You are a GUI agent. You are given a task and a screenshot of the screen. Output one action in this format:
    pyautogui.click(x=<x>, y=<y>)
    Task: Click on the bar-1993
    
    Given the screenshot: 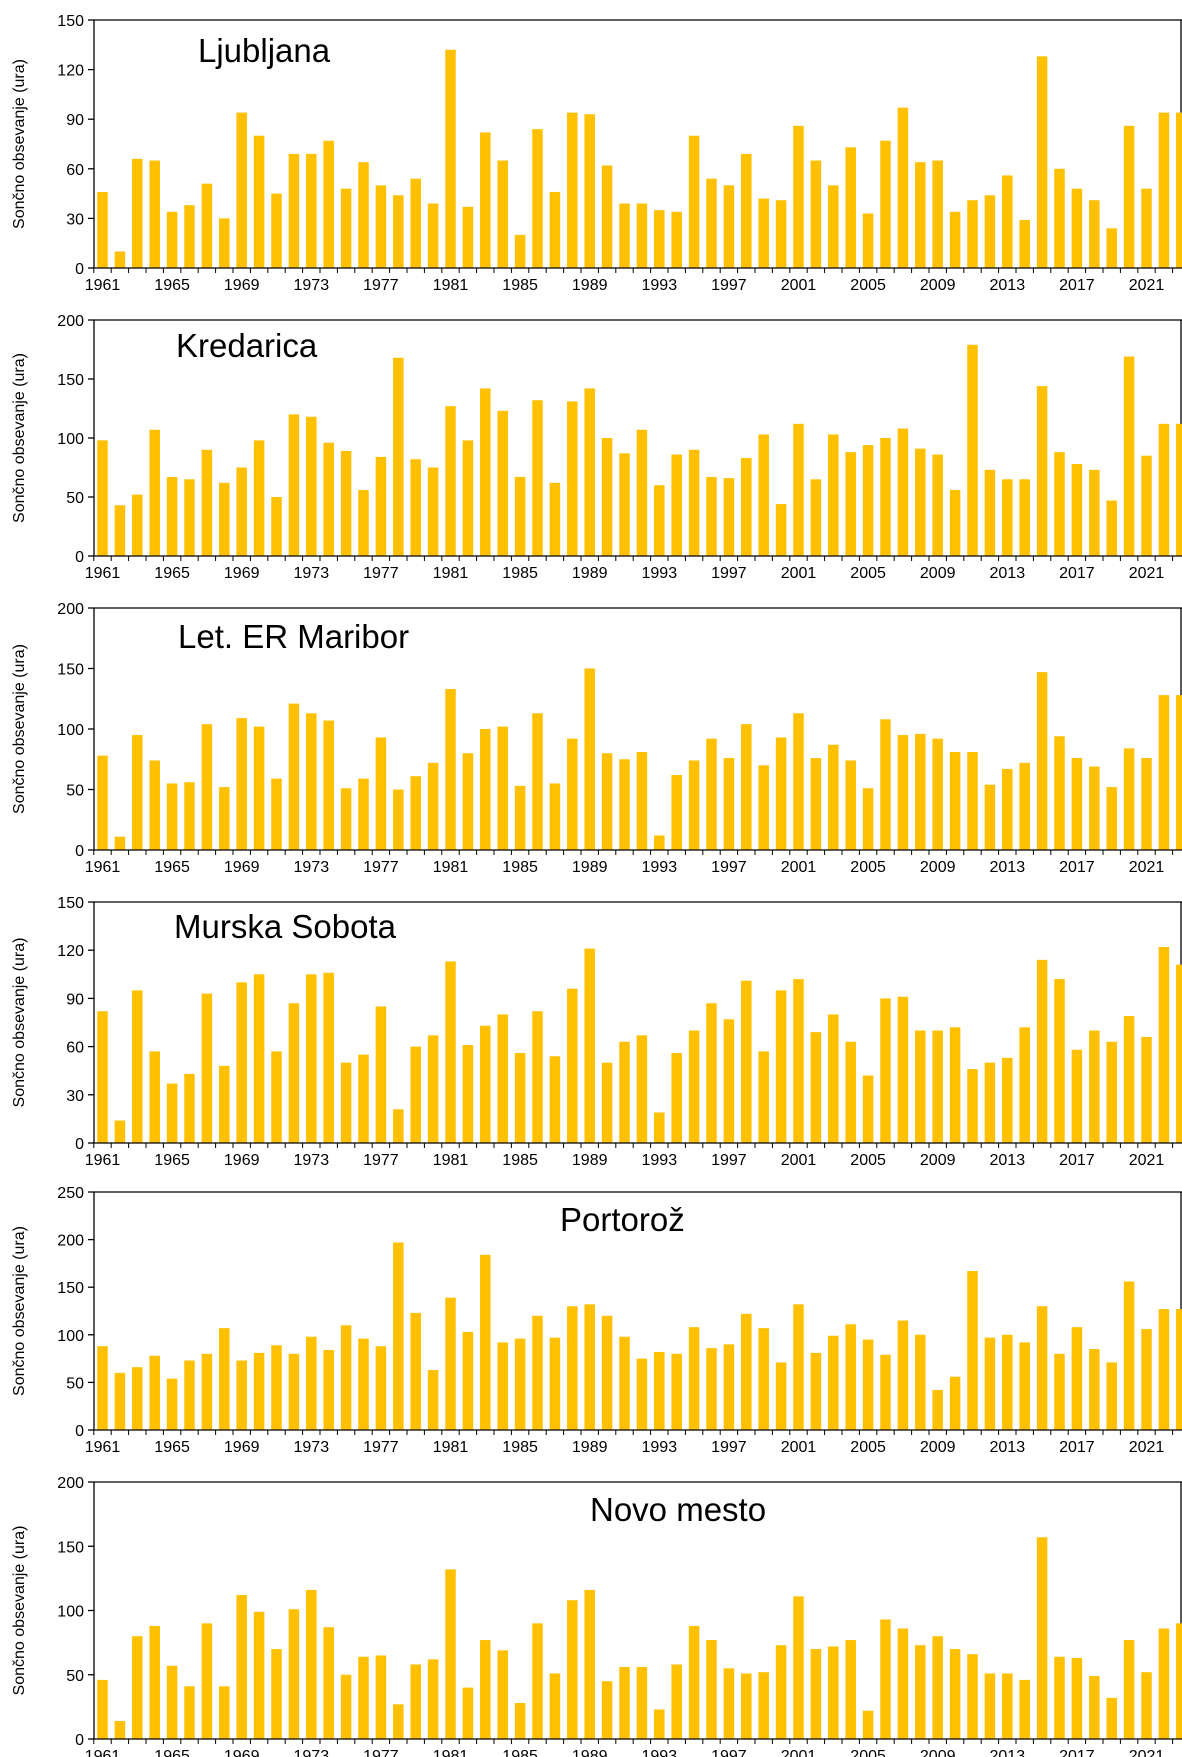 What is the action you would take?
    pyautogui.click(x=659, y=239)
    